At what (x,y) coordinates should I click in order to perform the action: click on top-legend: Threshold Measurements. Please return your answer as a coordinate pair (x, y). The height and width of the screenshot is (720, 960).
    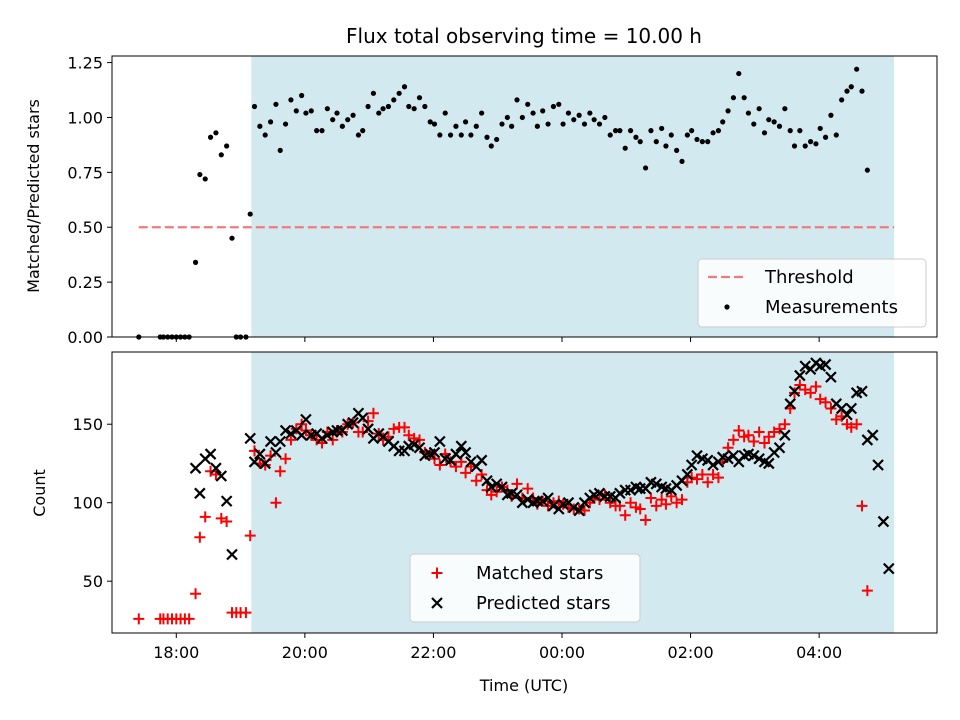
    Looking at the image, I should click on (812, 293).